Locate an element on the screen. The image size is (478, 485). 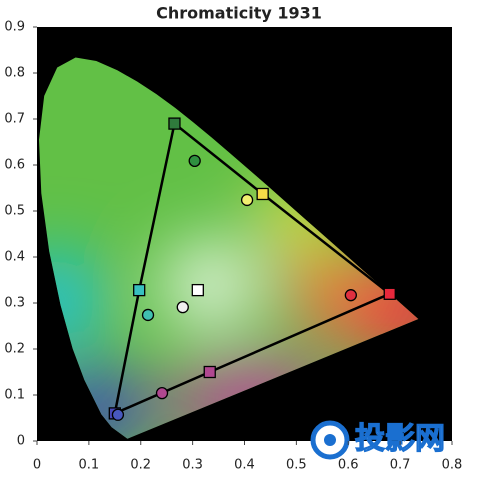
y-tick-label: 0.2 is located at coordinates (14, 349).